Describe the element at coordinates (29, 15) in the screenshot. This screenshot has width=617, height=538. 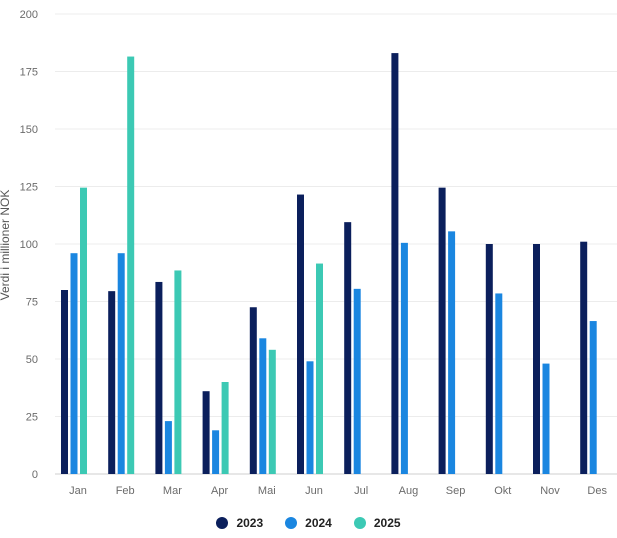
I see `y-tick-label: 200` at that location.